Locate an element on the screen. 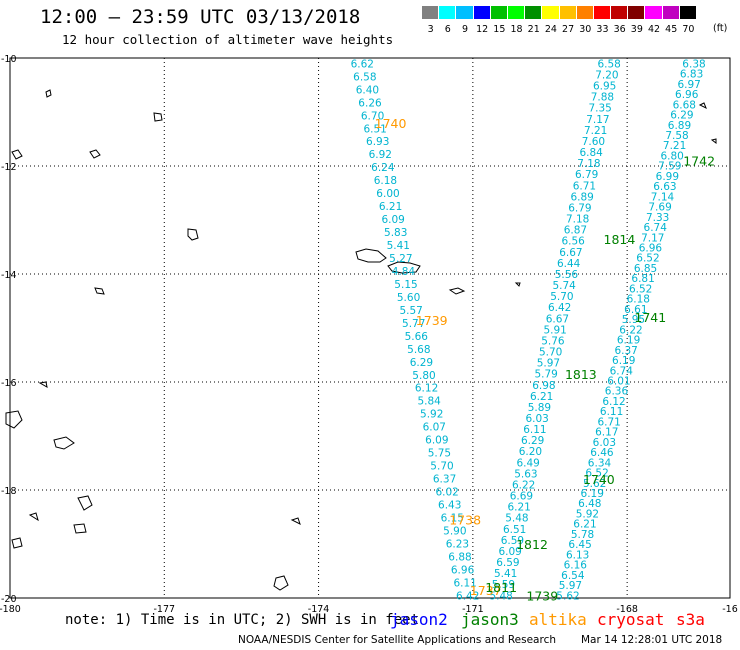 The width and height of the screenshot is (740, 650). swh-value: 6.18 is located at coordinates (385, 181).